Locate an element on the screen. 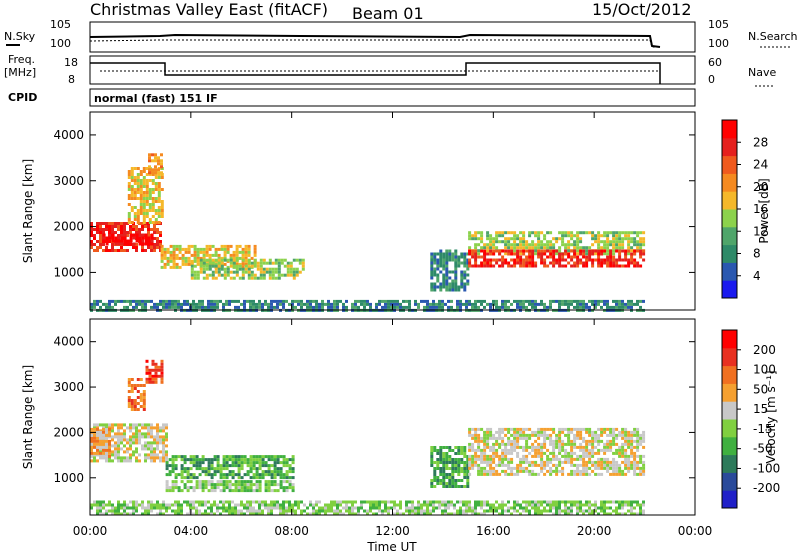  colorbar-swatch is located at coordinates (729, 218).